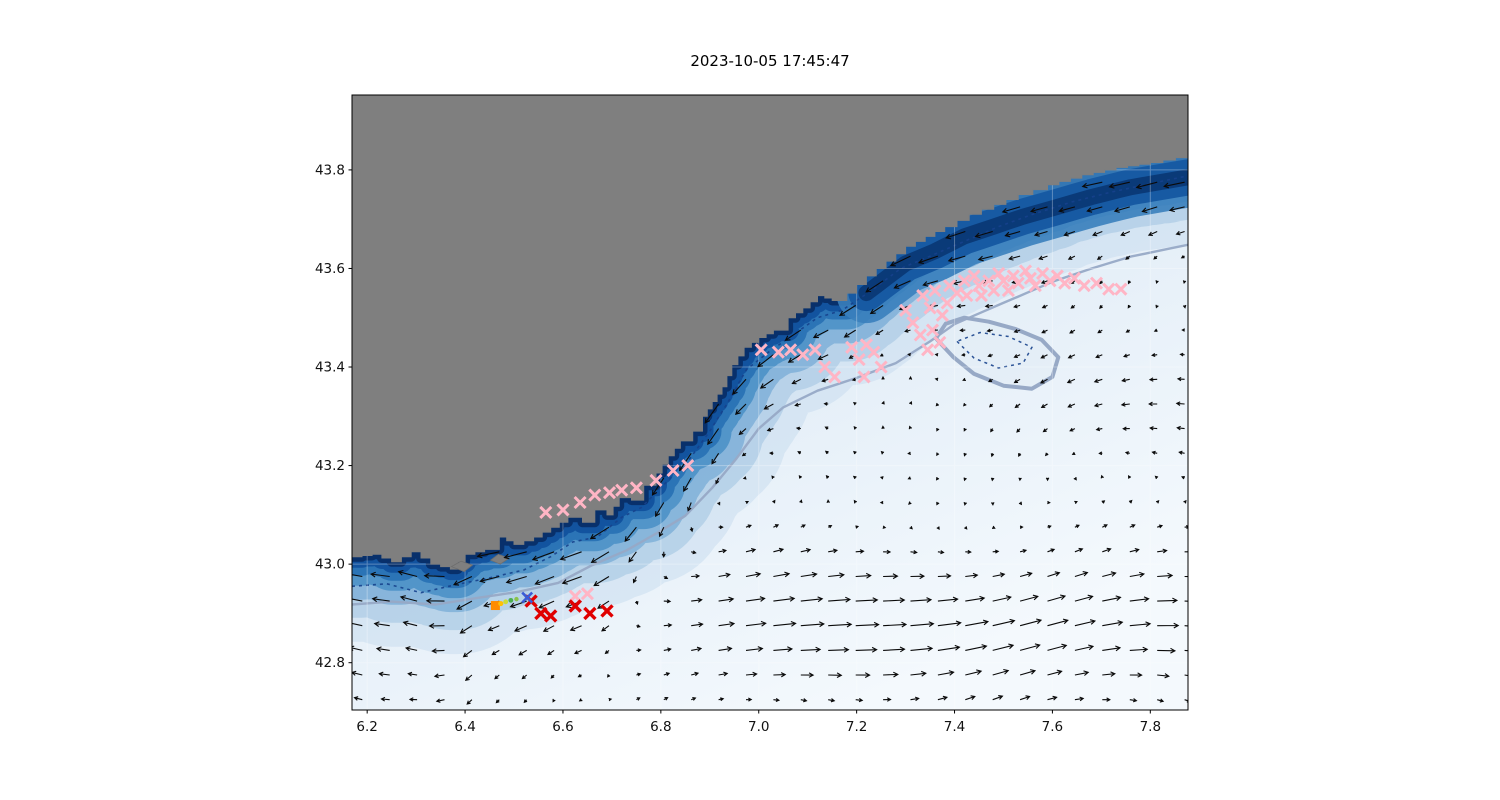 This screenshot has height=800, width=1500. Describe the element at coordinates (527, 597) in the screenshot. I see `observation-blue-marker` at that location.